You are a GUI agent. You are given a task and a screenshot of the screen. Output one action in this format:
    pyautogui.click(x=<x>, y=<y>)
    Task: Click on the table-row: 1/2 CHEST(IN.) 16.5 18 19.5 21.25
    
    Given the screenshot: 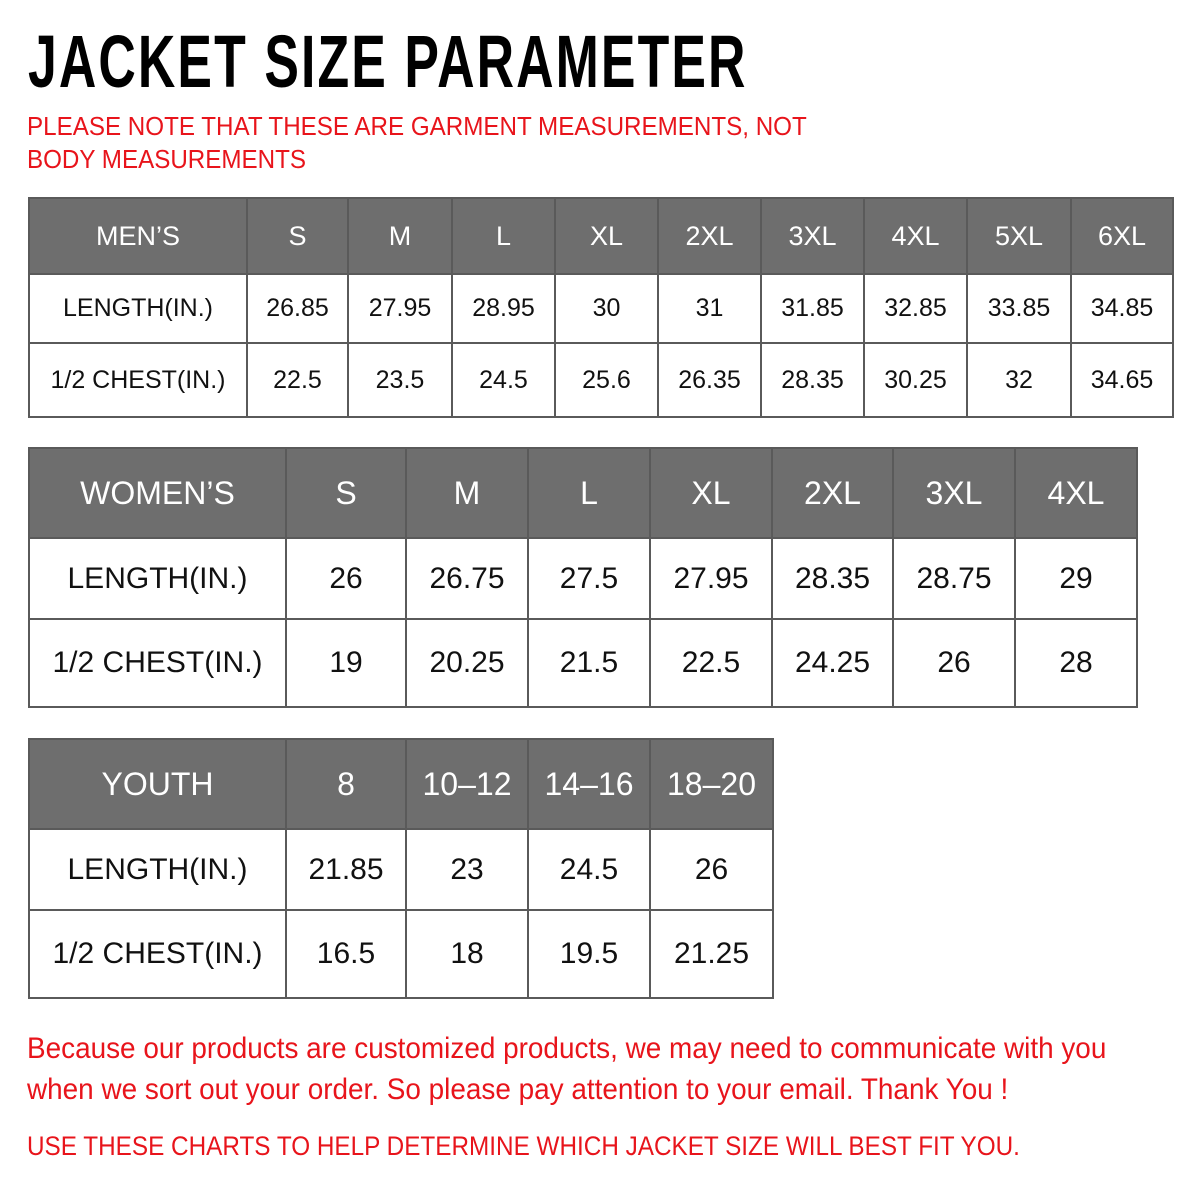 What is the action you would take?
    pyautogui.click(x=401, y=954)
    